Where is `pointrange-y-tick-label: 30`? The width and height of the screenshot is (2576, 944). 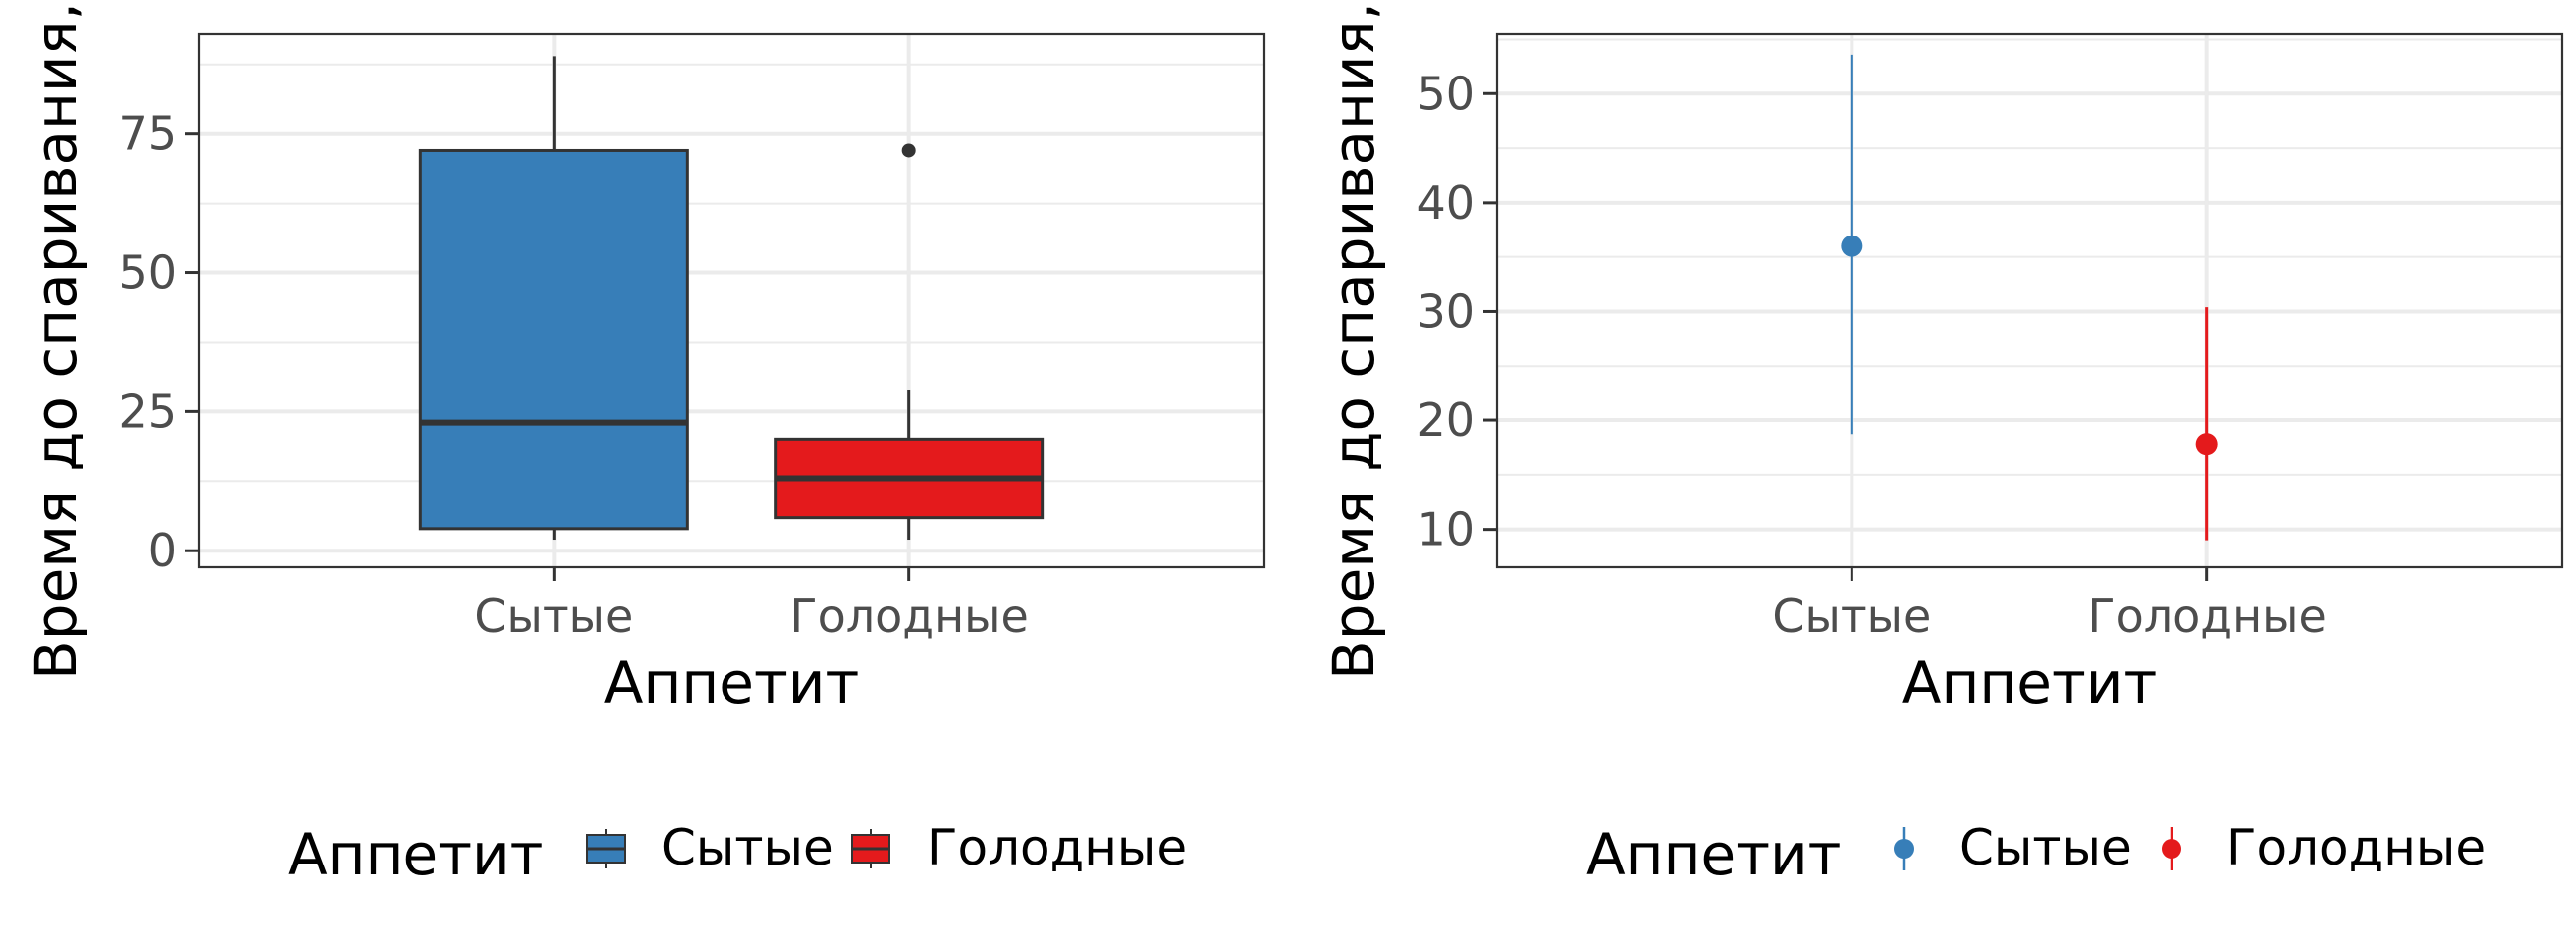 pointrange-y-tick-label: 30 is located at coordinates (1445, 311).